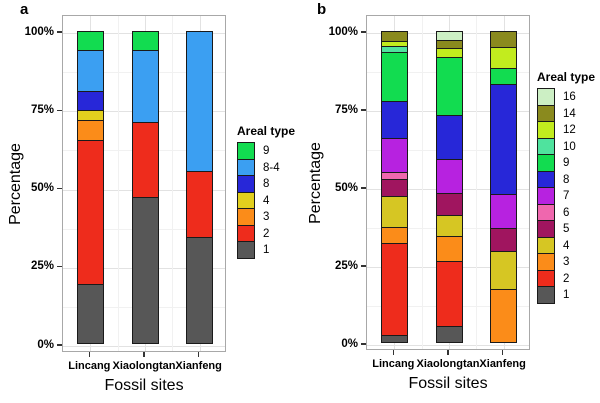  I want to click on legend-label-6: 6, so click(566, 212).